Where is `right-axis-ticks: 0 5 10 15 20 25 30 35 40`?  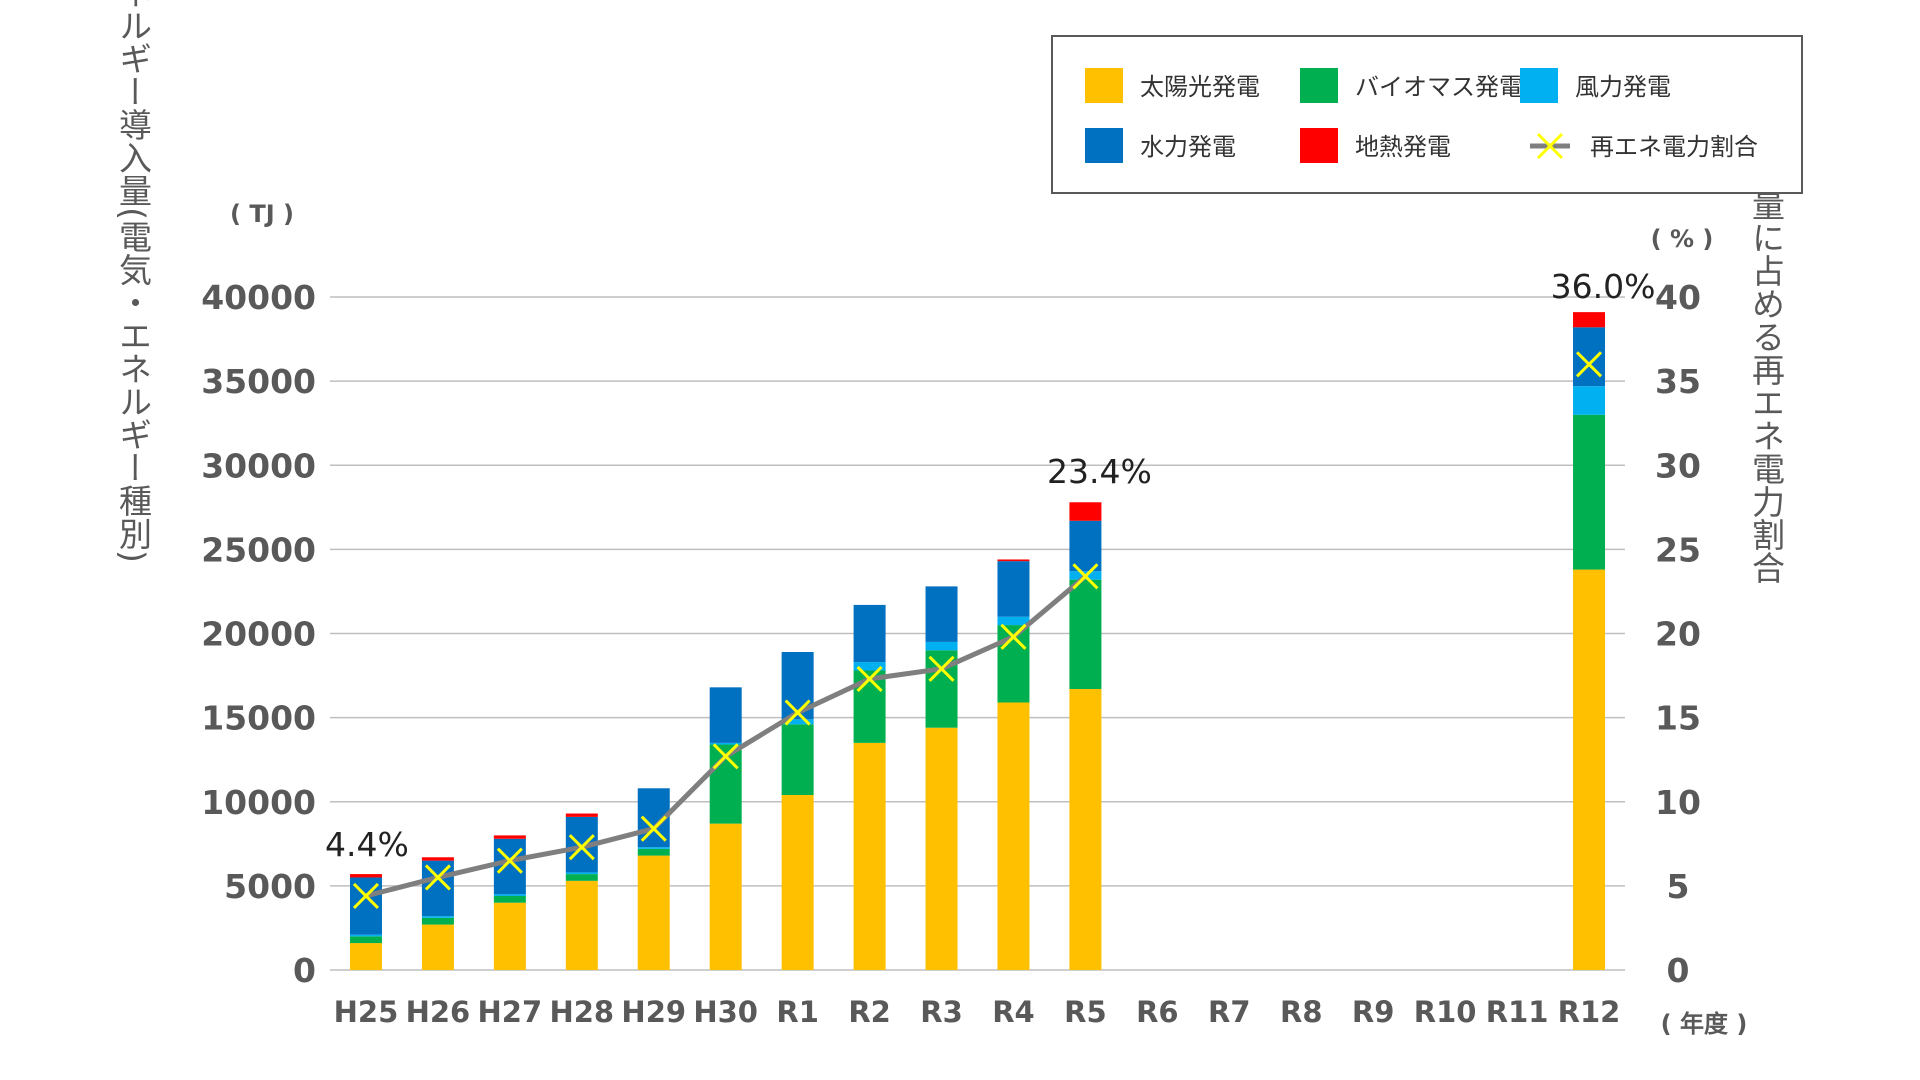 right-axis-ticks: 0 5 10 15 20 25 30 35 40 is located at coordinates (1678, 634).